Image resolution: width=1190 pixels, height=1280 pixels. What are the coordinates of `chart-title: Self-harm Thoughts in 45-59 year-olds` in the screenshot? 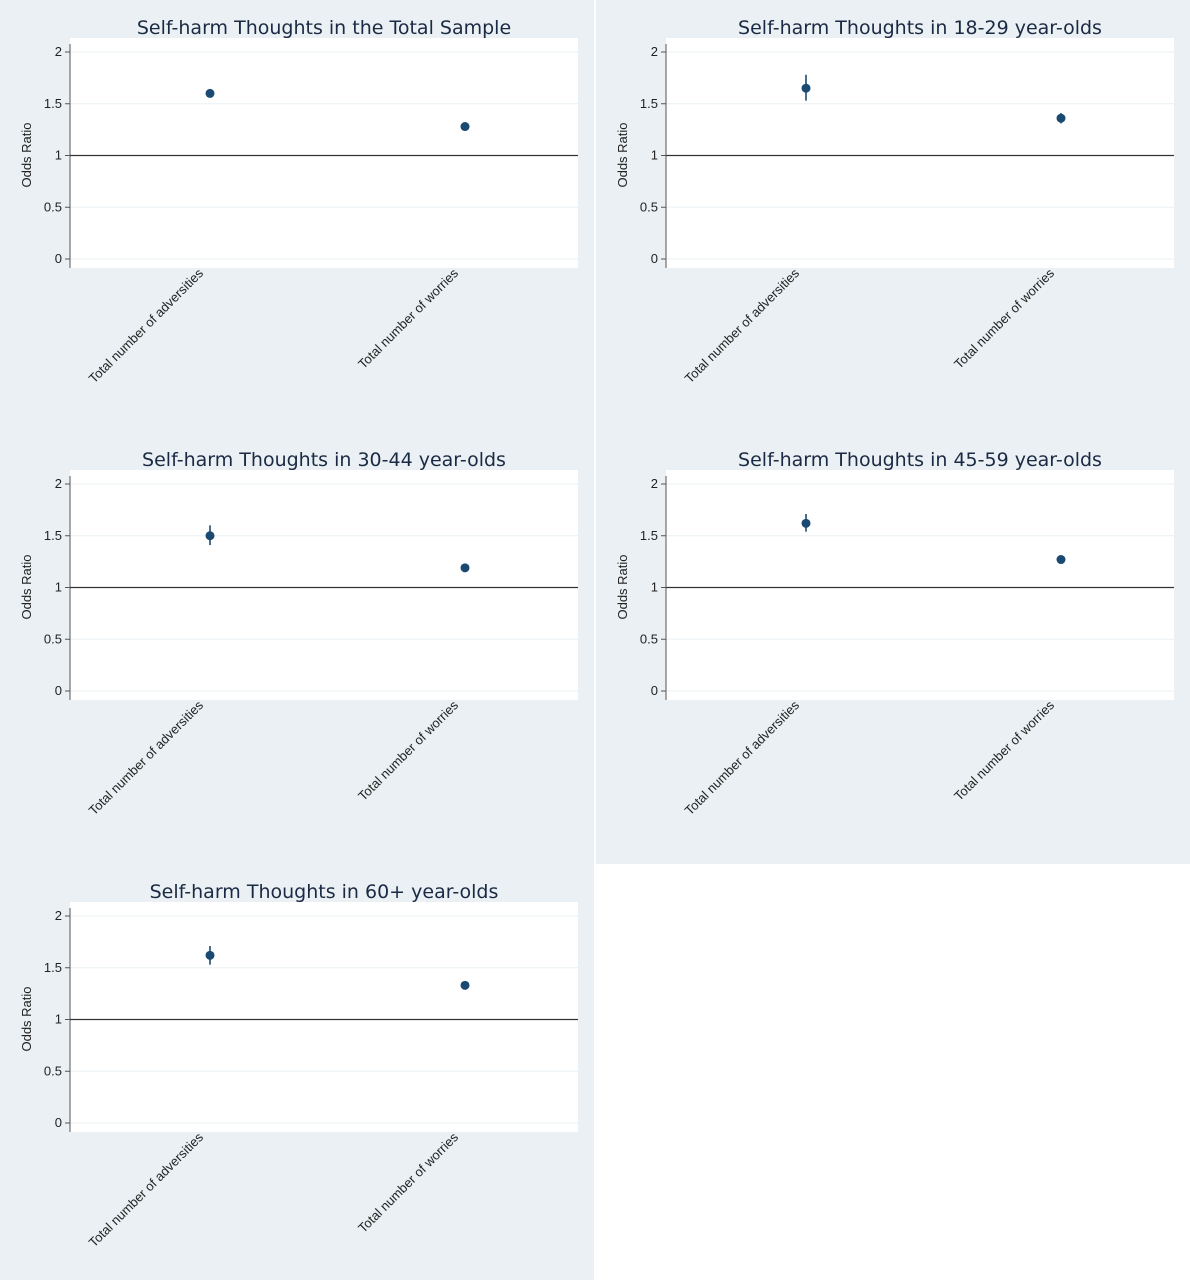 It's located at (920, 460).